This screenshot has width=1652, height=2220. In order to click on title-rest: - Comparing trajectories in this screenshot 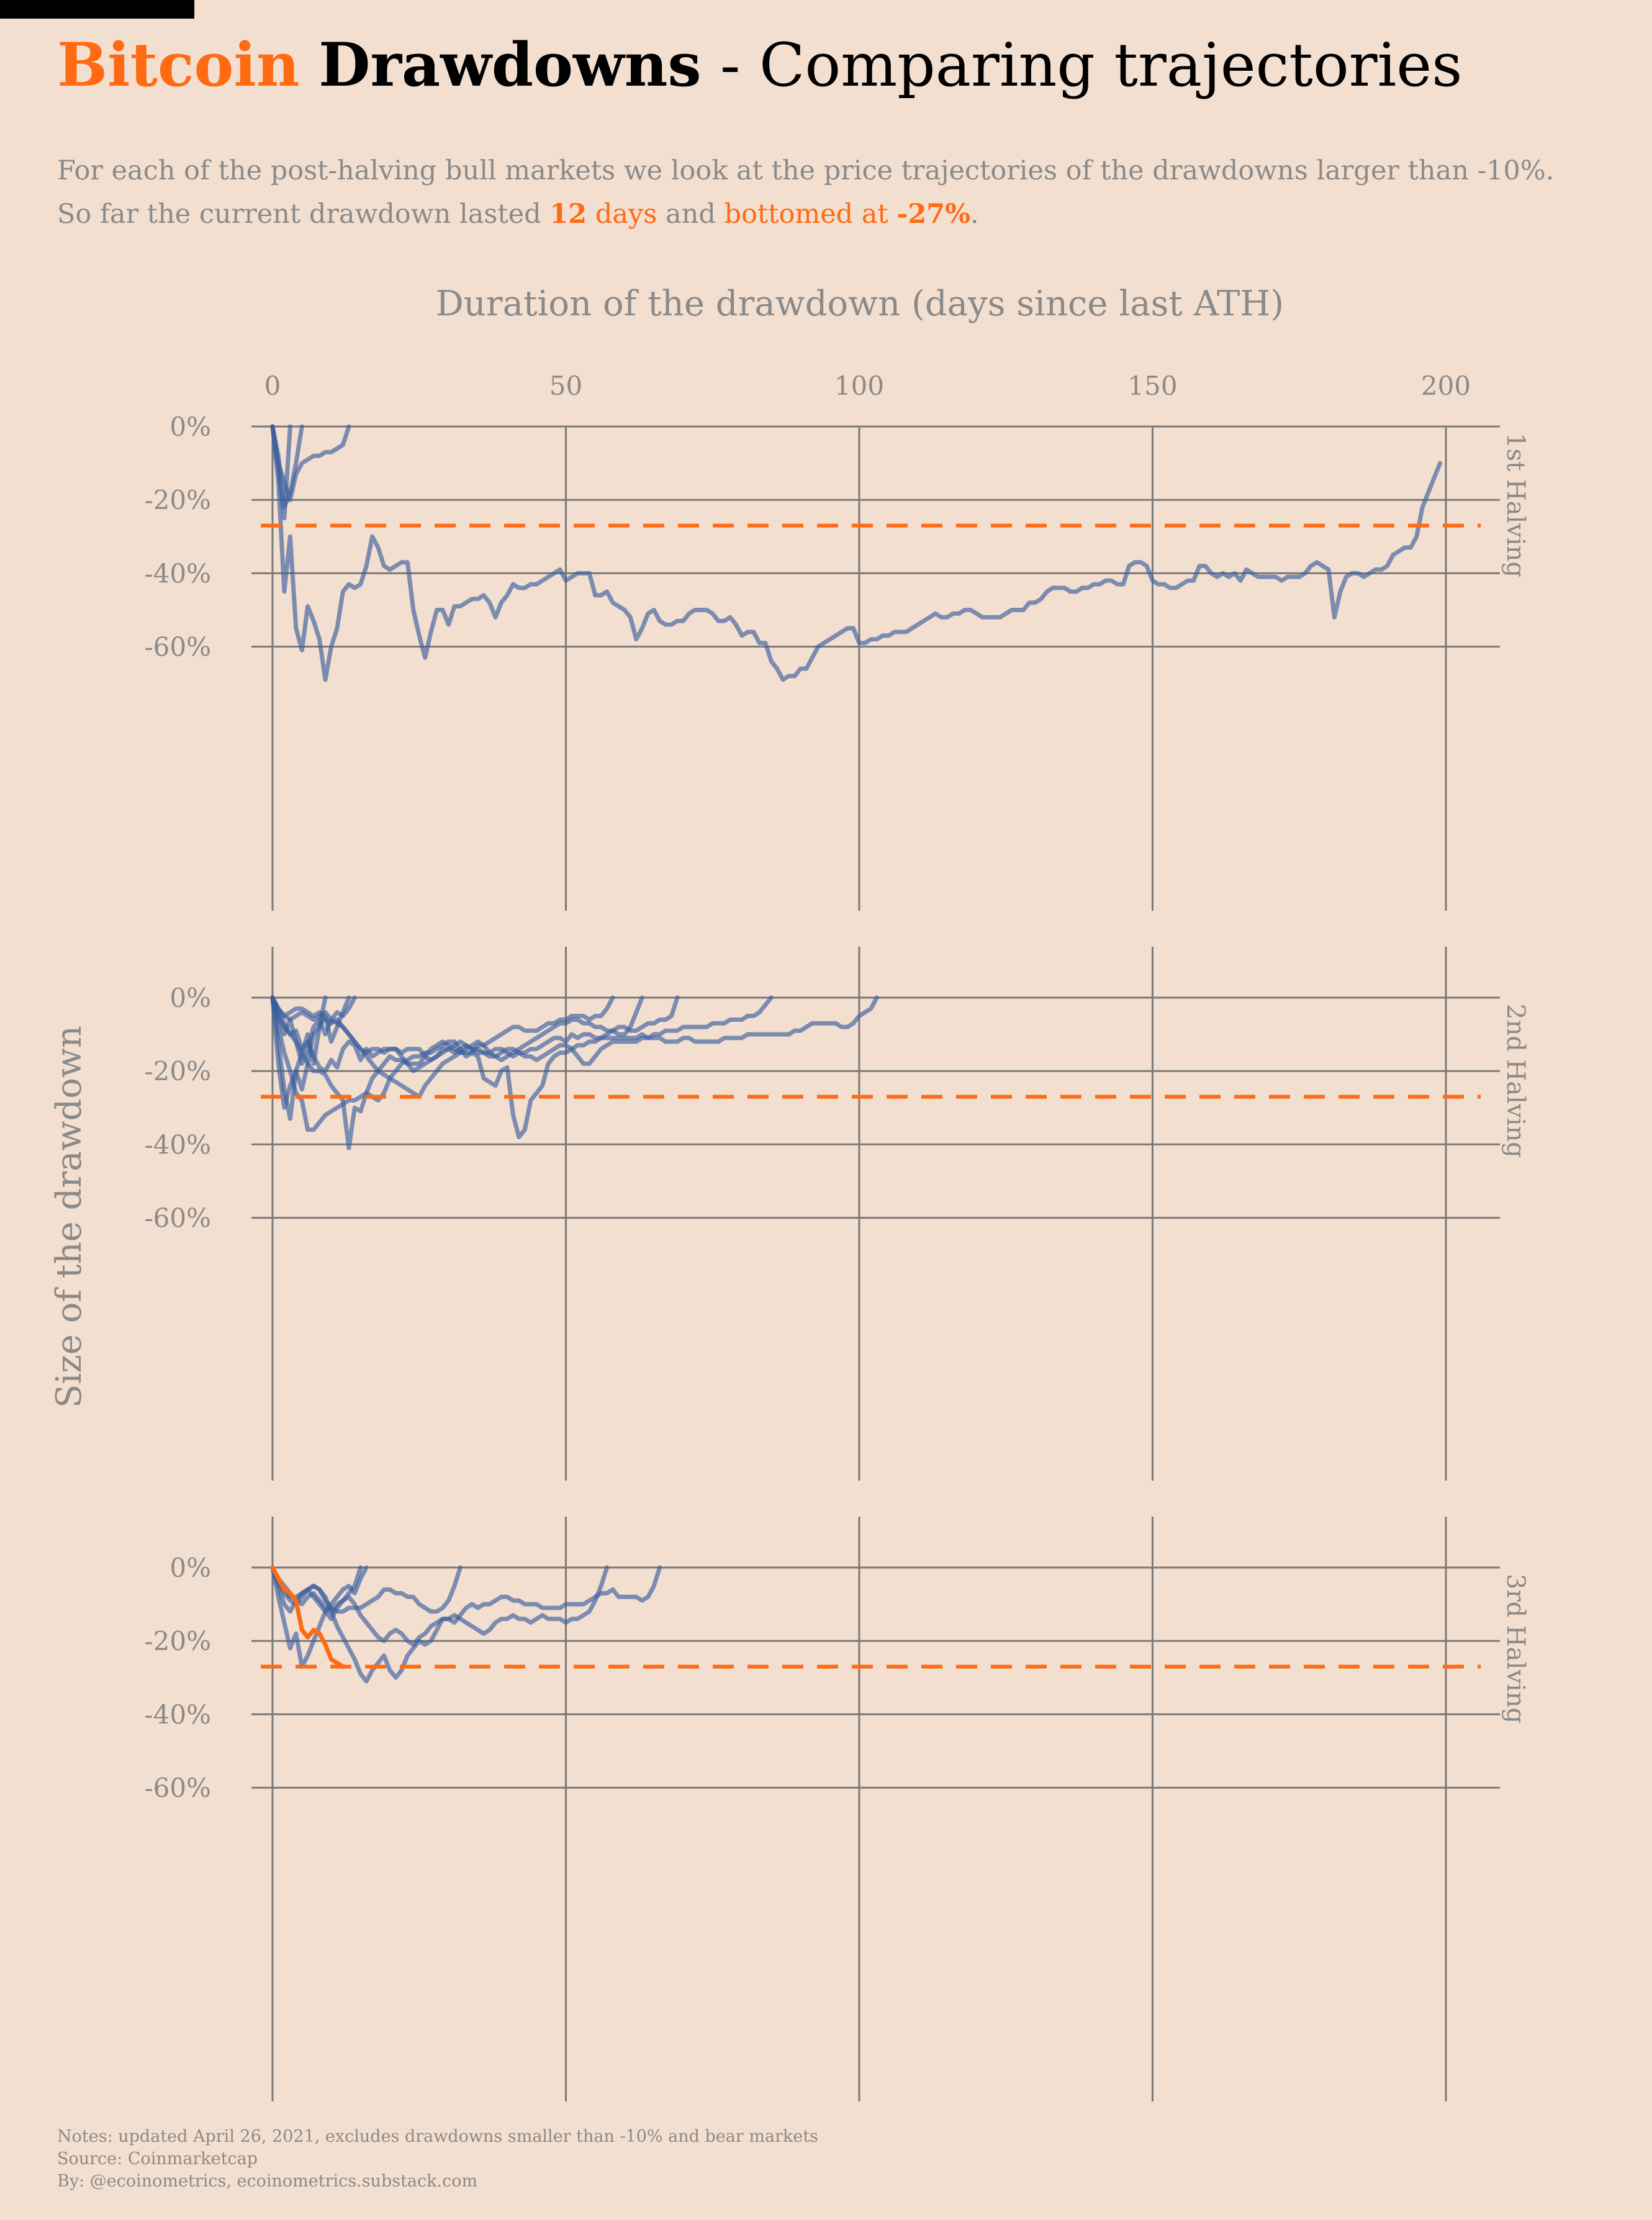, I will do `click(1082, 65)`.